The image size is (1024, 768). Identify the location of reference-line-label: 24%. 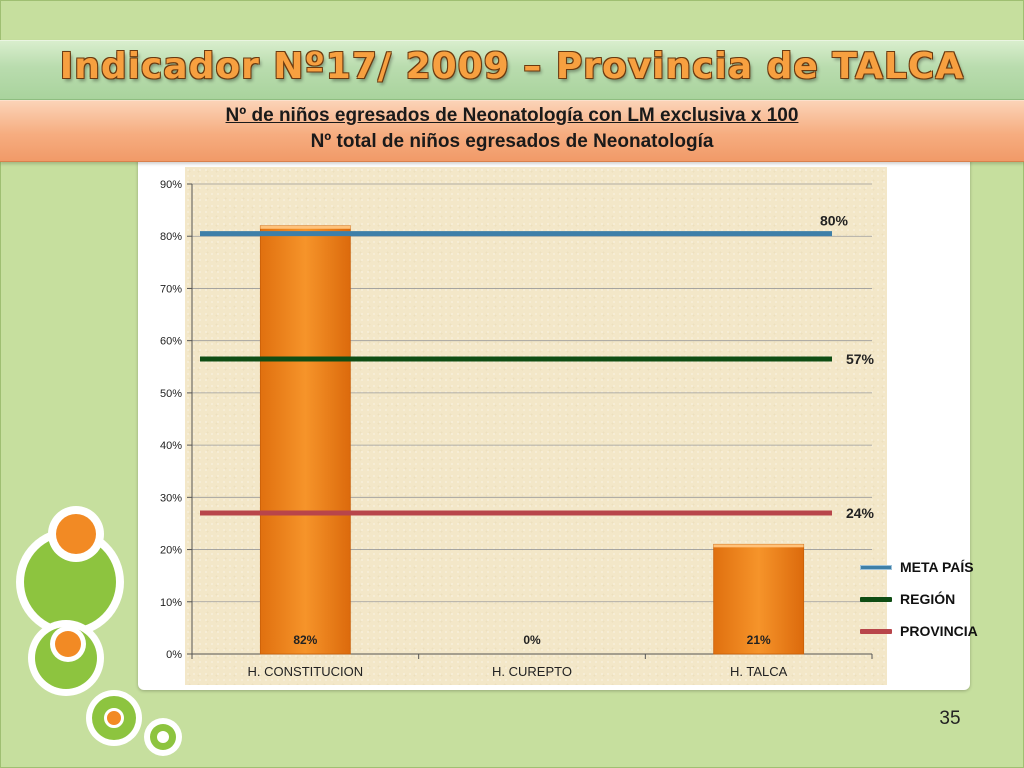
(860, 513).